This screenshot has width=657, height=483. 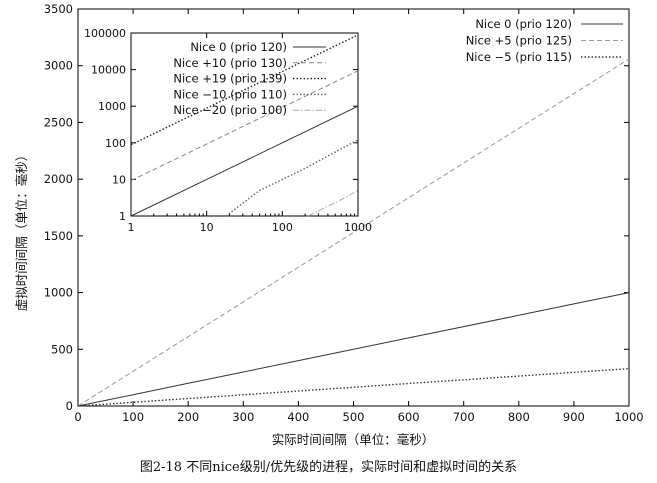 I want to click on inset-legend-label: Nice +19 (prio 139), so click(x=230, y=79).